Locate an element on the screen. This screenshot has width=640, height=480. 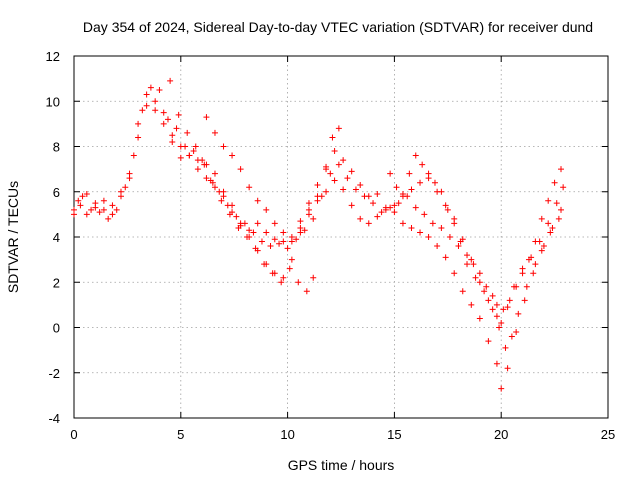
y-axis-label: SDTVAR / TECUs is located at coordinates (13, 237).